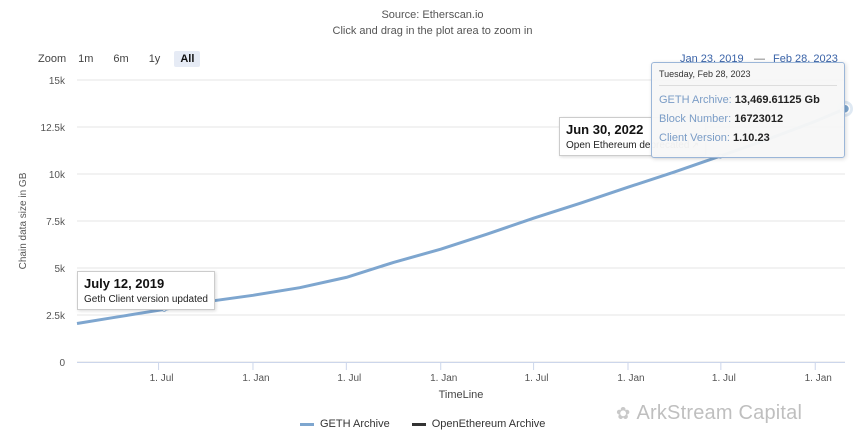 Image resolution: width=865 pixels, height=430 pixels. Describe the element at coordinates (62, 363) in the screenshot. I see `y-tick-label: 0` at that location.